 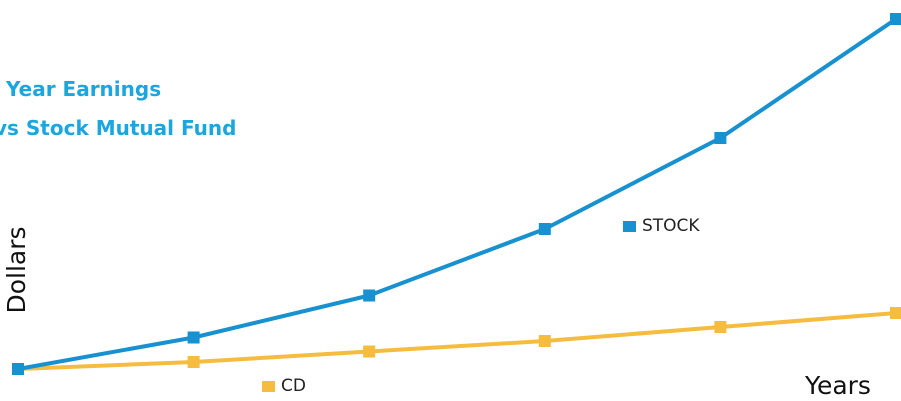 What do you see at coordinates (838, 385) in the screenshot?
I see `x-axis-label: Years` at bounding box center [838, 385].